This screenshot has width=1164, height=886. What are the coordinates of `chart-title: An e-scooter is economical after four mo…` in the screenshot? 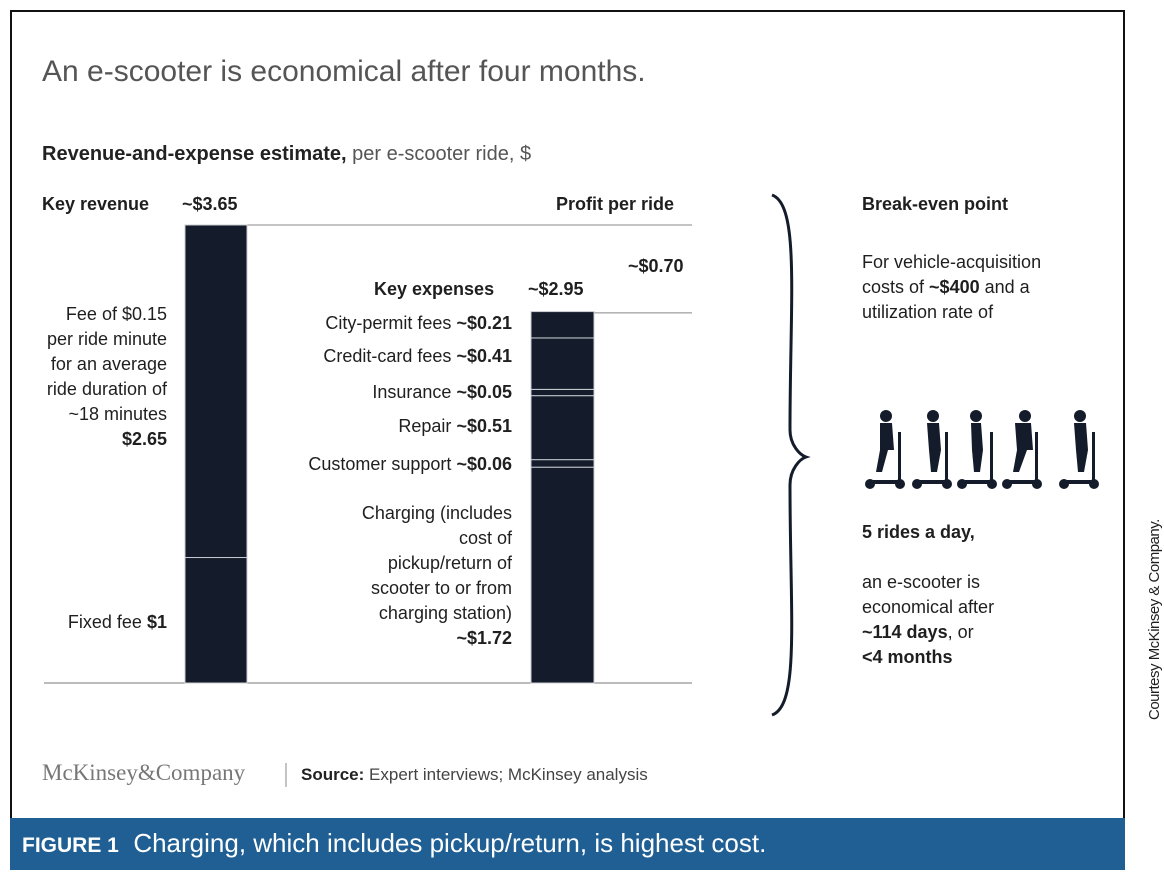 It's located at (344, 71).